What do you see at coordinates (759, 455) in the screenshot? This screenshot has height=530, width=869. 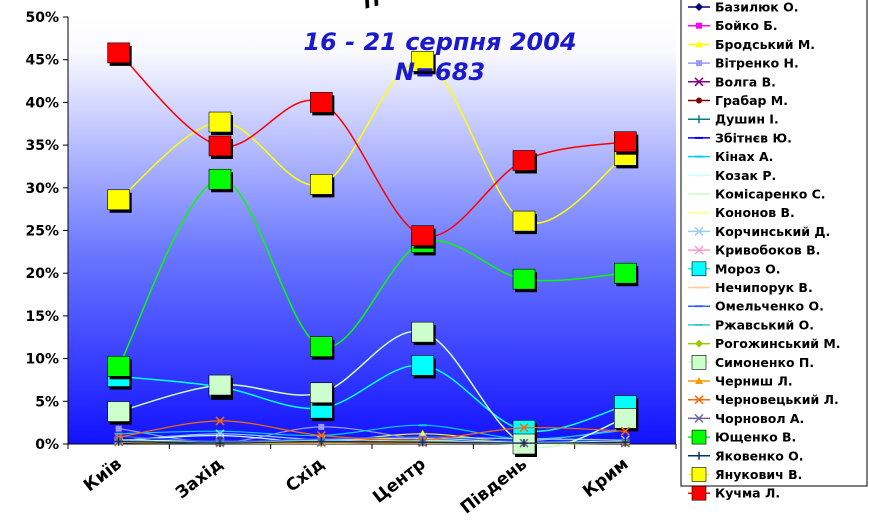 I see `legend-label: Яковенко О.` at bounding box center [759, 455].